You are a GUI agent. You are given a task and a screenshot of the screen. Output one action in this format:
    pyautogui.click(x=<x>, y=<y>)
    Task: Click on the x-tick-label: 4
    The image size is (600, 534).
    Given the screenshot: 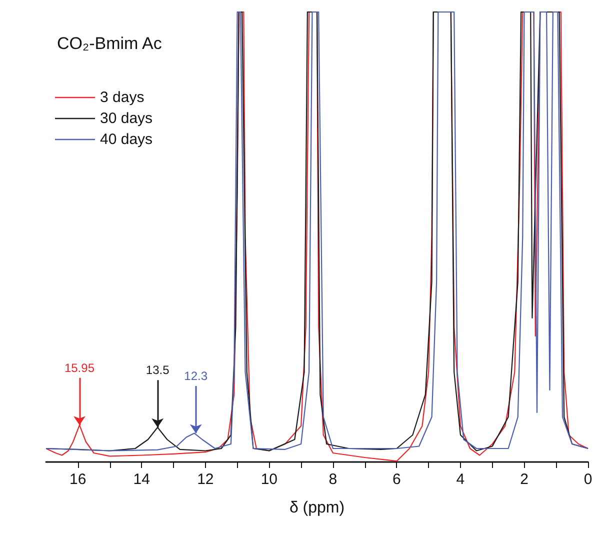 What is the action you would take?
    pyautogui.click(x=460, y=479)
    